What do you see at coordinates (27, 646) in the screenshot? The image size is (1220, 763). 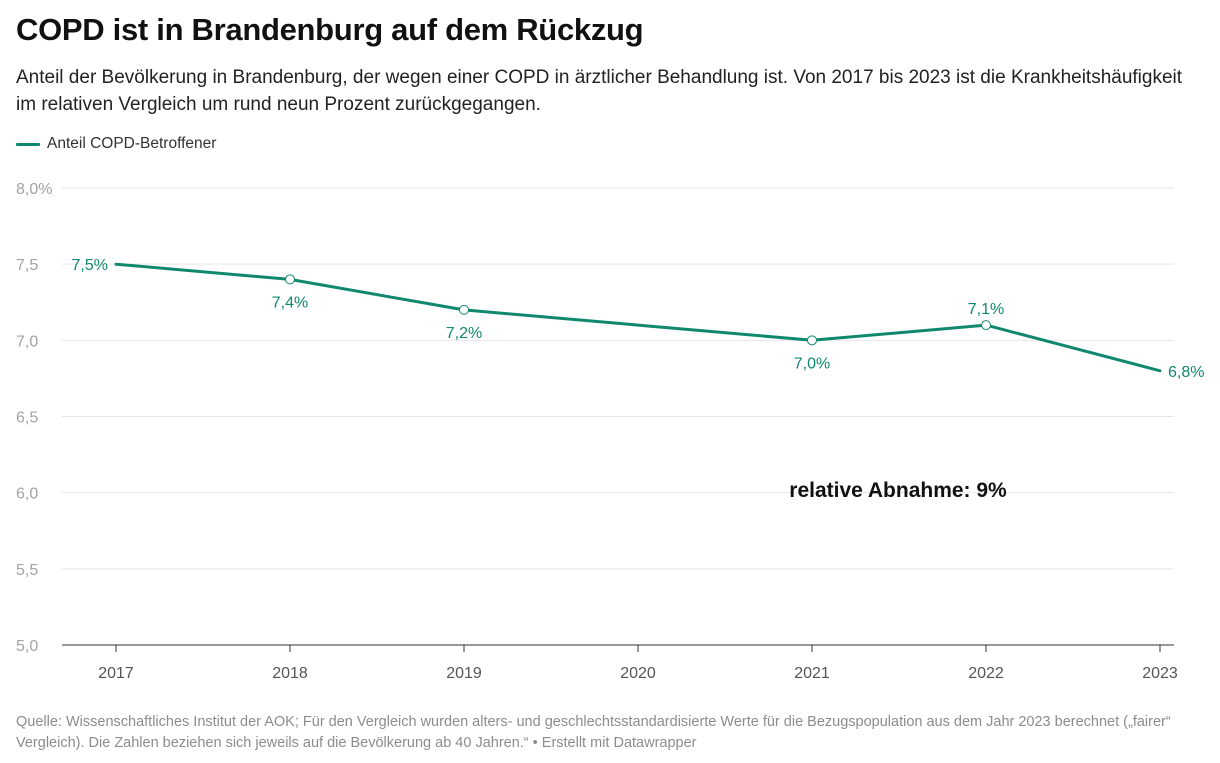 I see `y-tick-label: 5,0` at bounding box center [27, 646].